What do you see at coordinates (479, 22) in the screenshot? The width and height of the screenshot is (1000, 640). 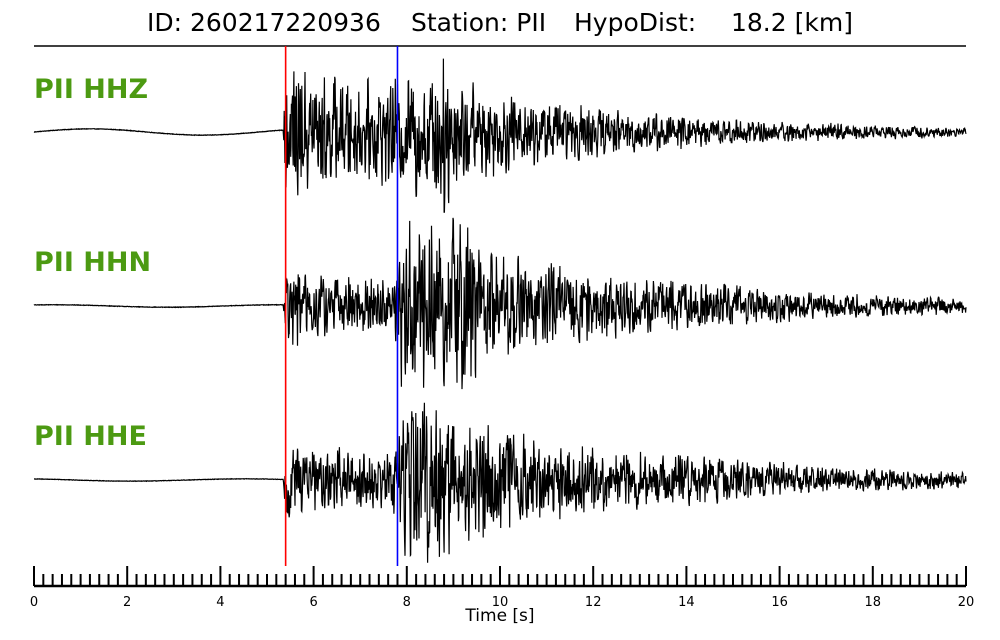 I see `station-name: Station: PII` at bounding box center [479, 22].